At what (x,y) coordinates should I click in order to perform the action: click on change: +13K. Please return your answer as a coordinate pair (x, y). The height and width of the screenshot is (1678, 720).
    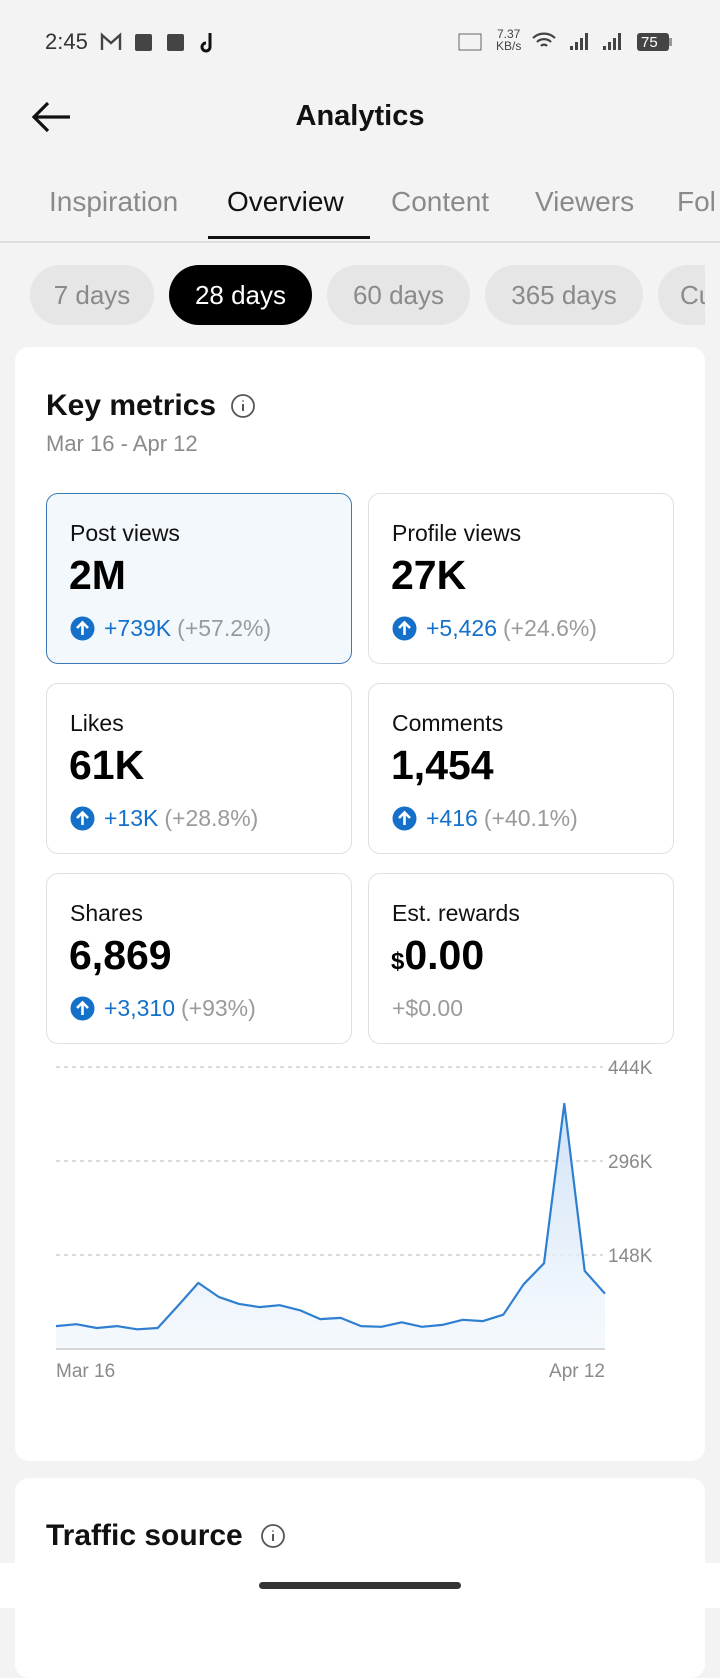
    Looking at the image, I should click on (131, 818).